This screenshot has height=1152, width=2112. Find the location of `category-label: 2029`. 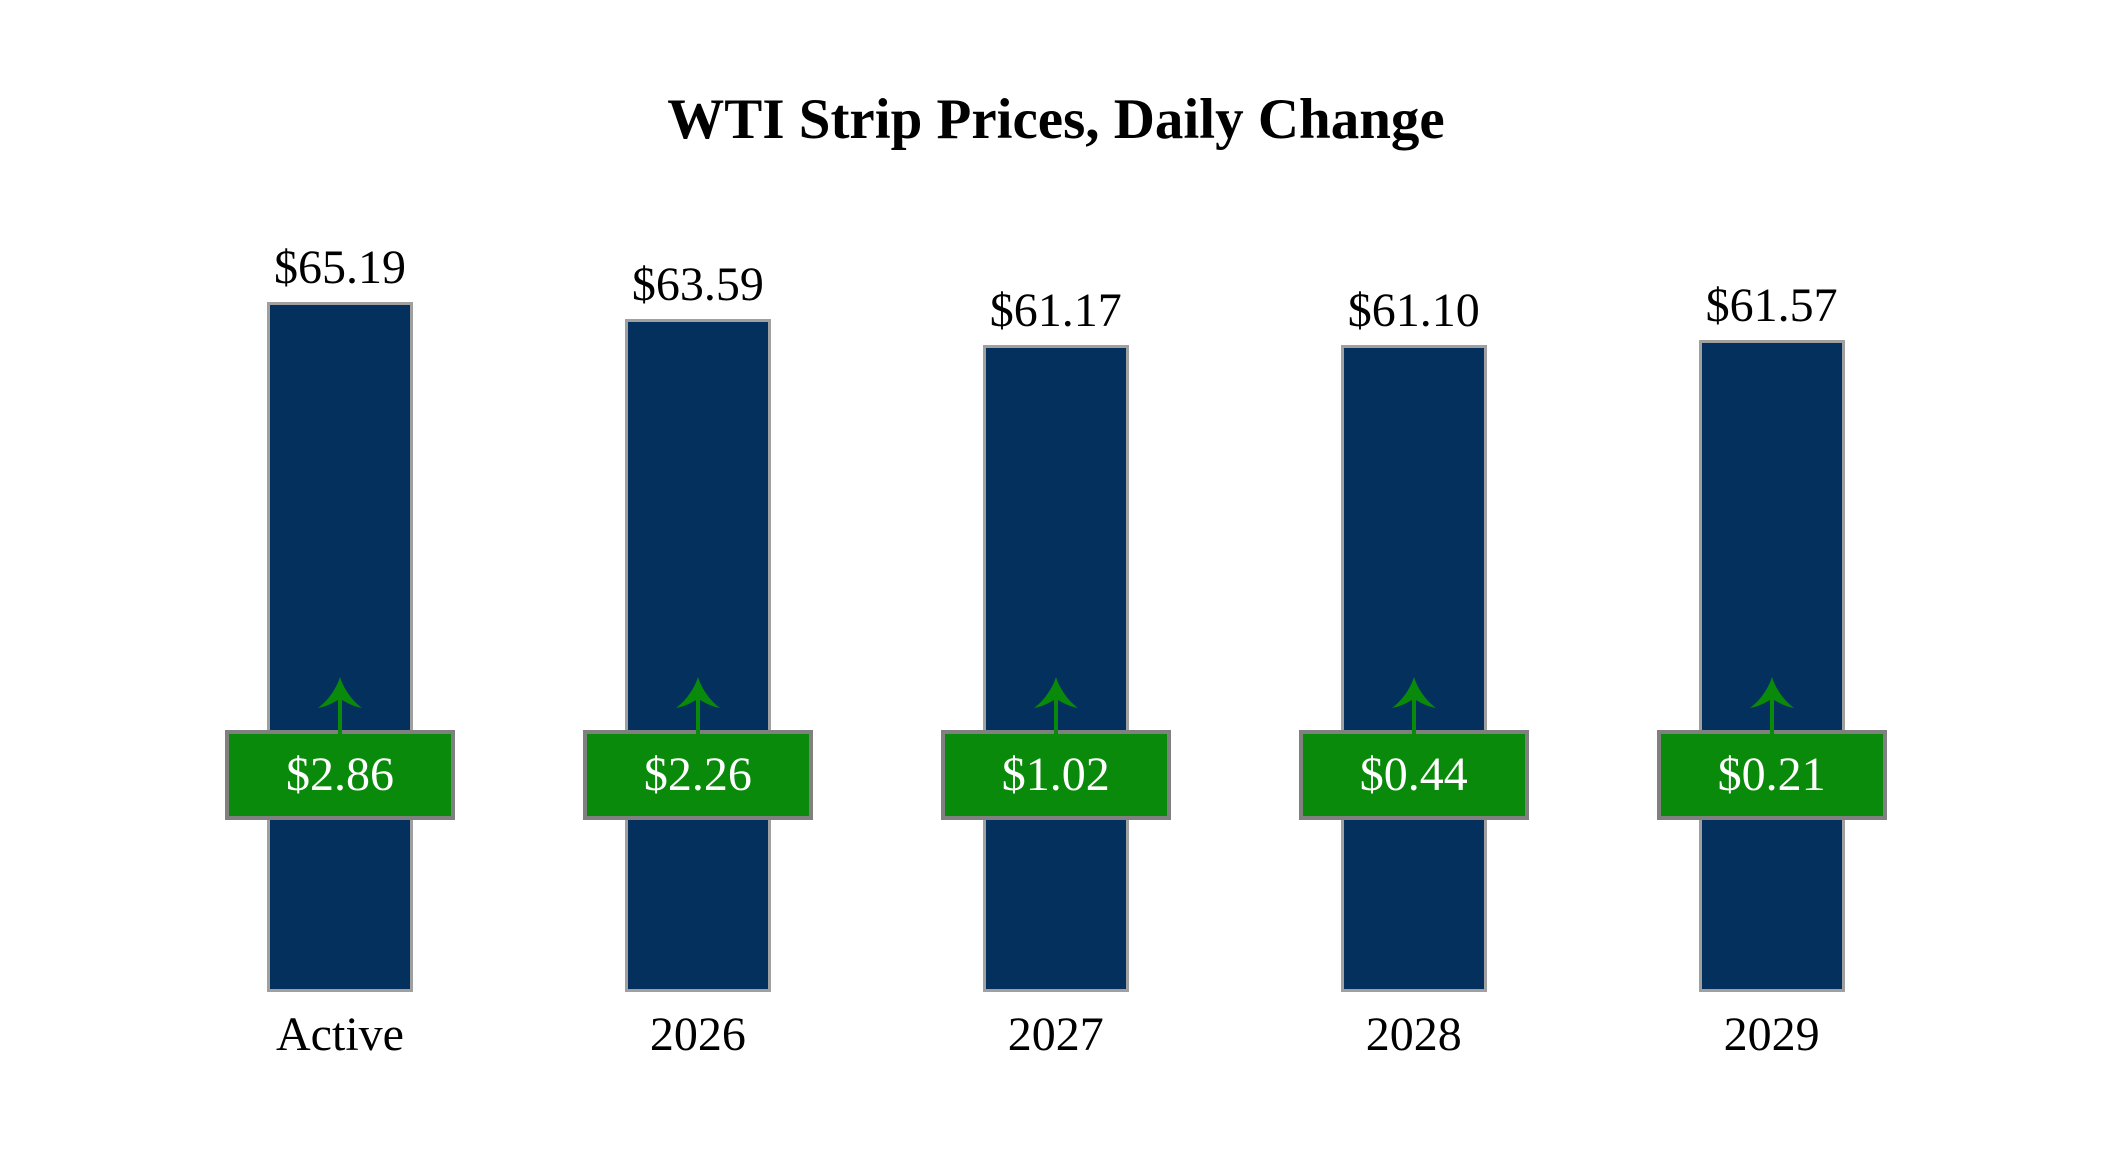

category-label: 2029 is located at coordinates (1771, 1034).